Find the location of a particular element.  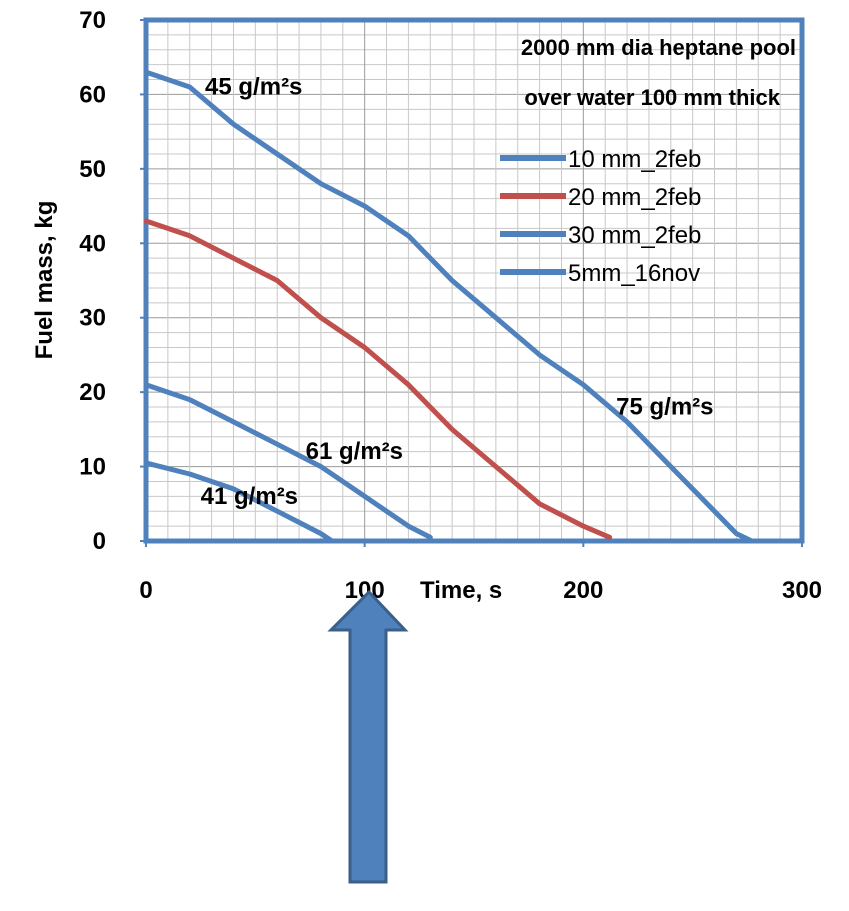

y-tick-label: 30 is located at coordinates (92, 318).